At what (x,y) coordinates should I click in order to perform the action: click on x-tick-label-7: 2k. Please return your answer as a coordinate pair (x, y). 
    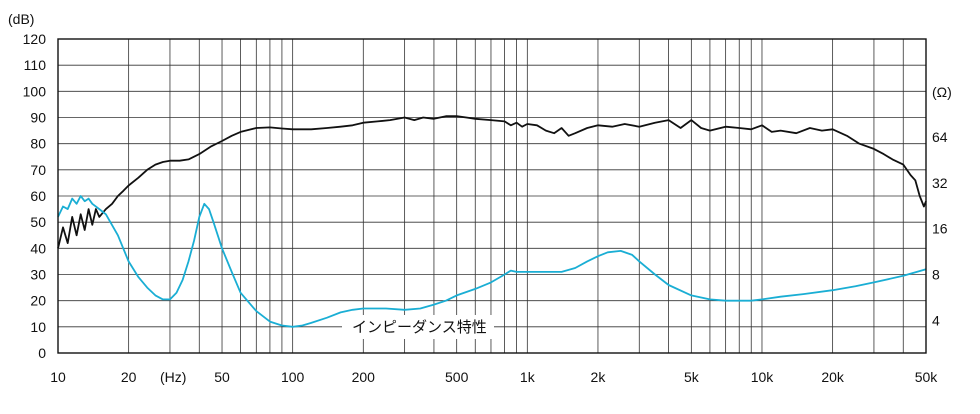
    Looking at the image, I should click on (599, 377).